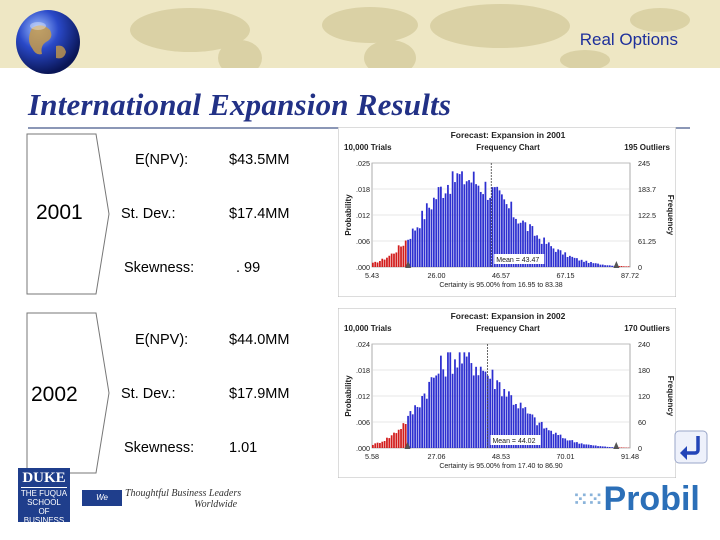  I want to click on return-arrow-icon, so click(691, 447).